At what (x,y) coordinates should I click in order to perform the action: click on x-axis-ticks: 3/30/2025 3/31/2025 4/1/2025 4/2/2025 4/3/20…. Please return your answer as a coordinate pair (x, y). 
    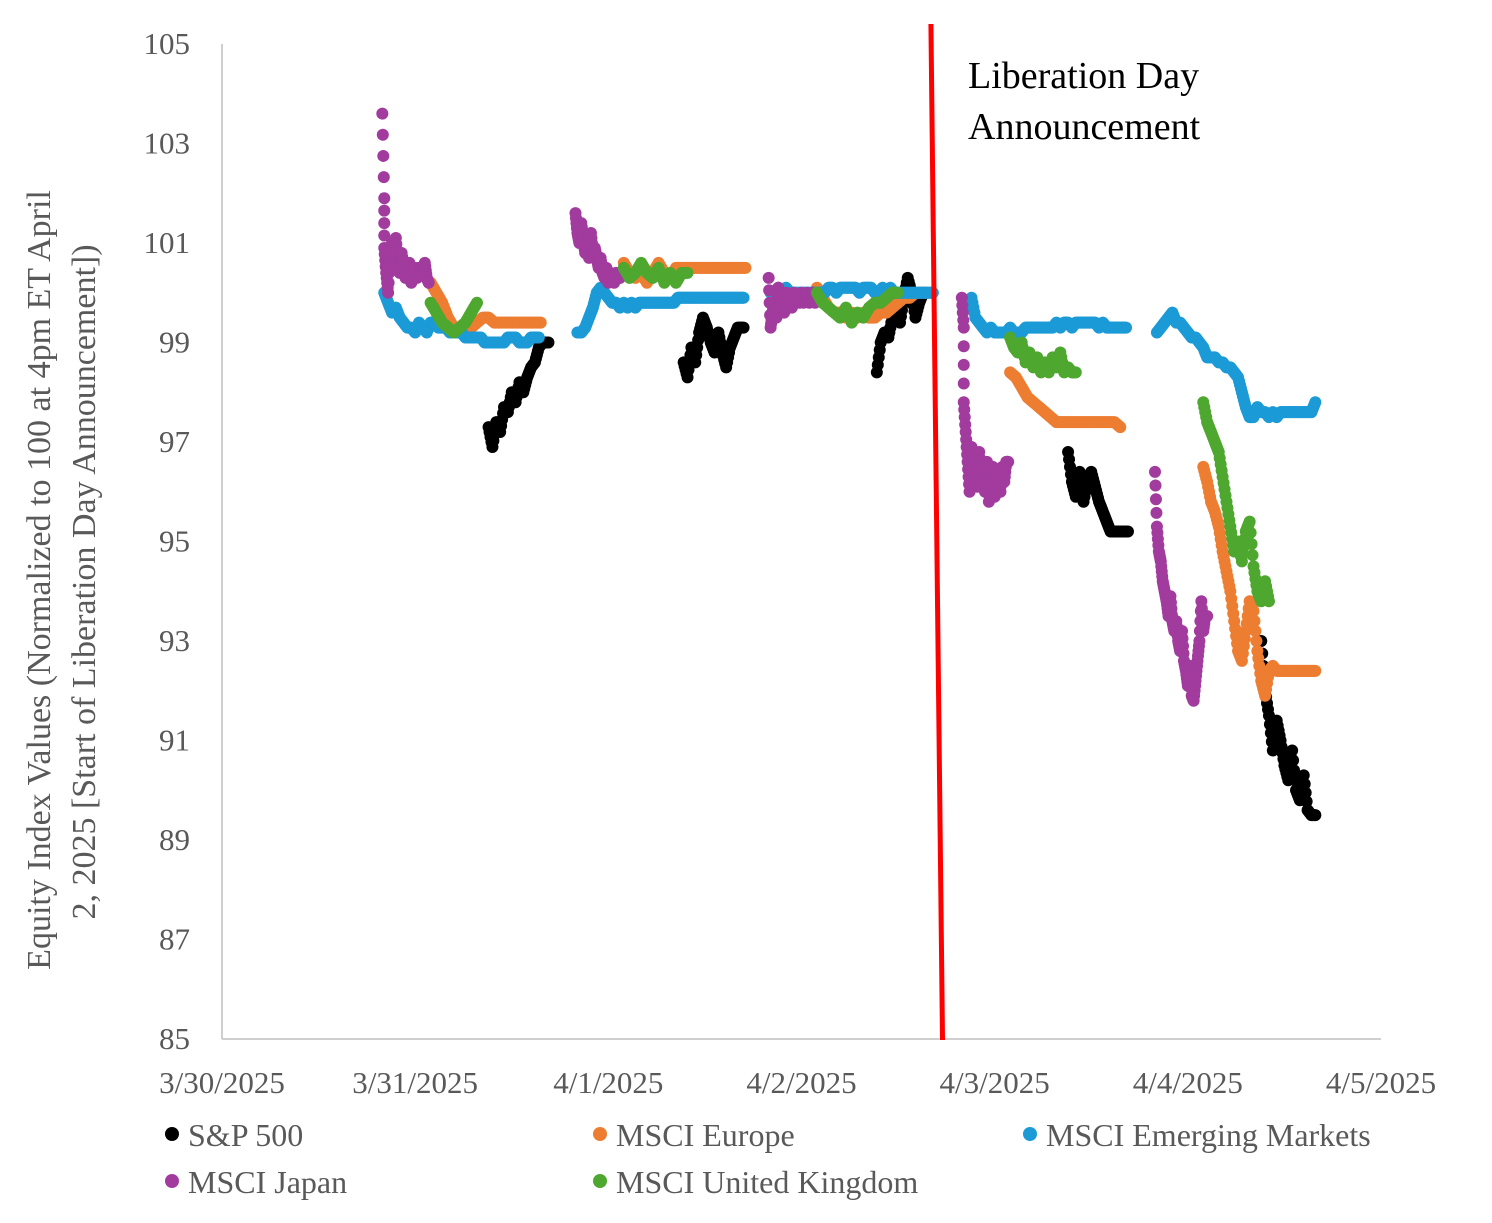
    Looking at the image, I should click on (797, 1082).